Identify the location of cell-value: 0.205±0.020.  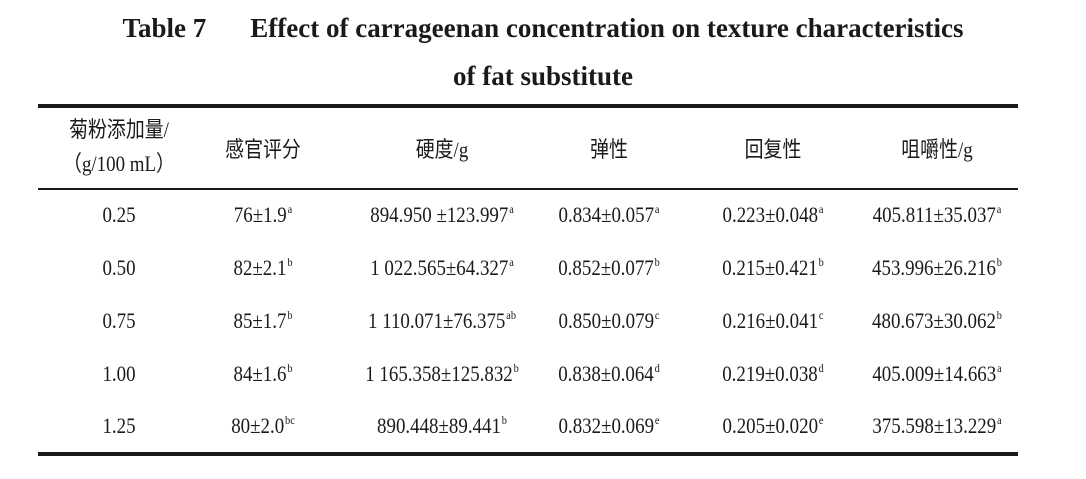
(770, 425).